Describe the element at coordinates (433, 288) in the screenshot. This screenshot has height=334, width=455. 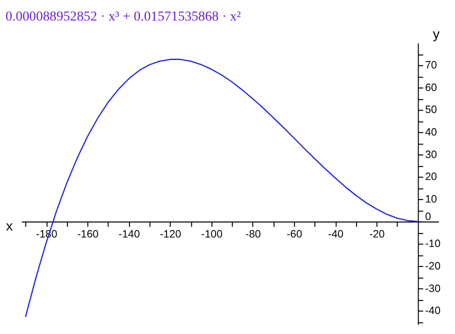
I see `y-tick-label: -30` at that location.